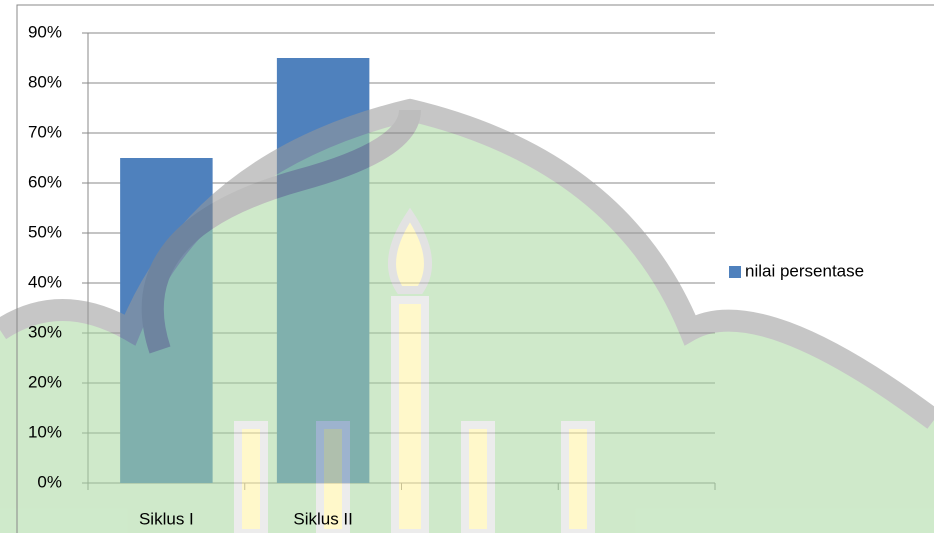 This screenshot has width=934, height=533. I want to click on y-tick-label: 10%, so click(45, 431).